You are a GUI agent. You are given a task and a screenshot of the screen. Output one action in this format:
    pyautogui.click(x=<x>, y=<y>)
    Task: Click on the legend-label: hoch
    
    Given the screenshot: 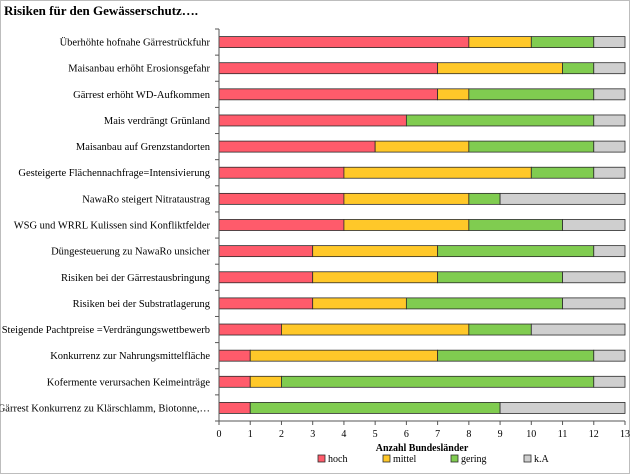 What is the action you would take?
    pyautogui.click(x=337, y=459)
    